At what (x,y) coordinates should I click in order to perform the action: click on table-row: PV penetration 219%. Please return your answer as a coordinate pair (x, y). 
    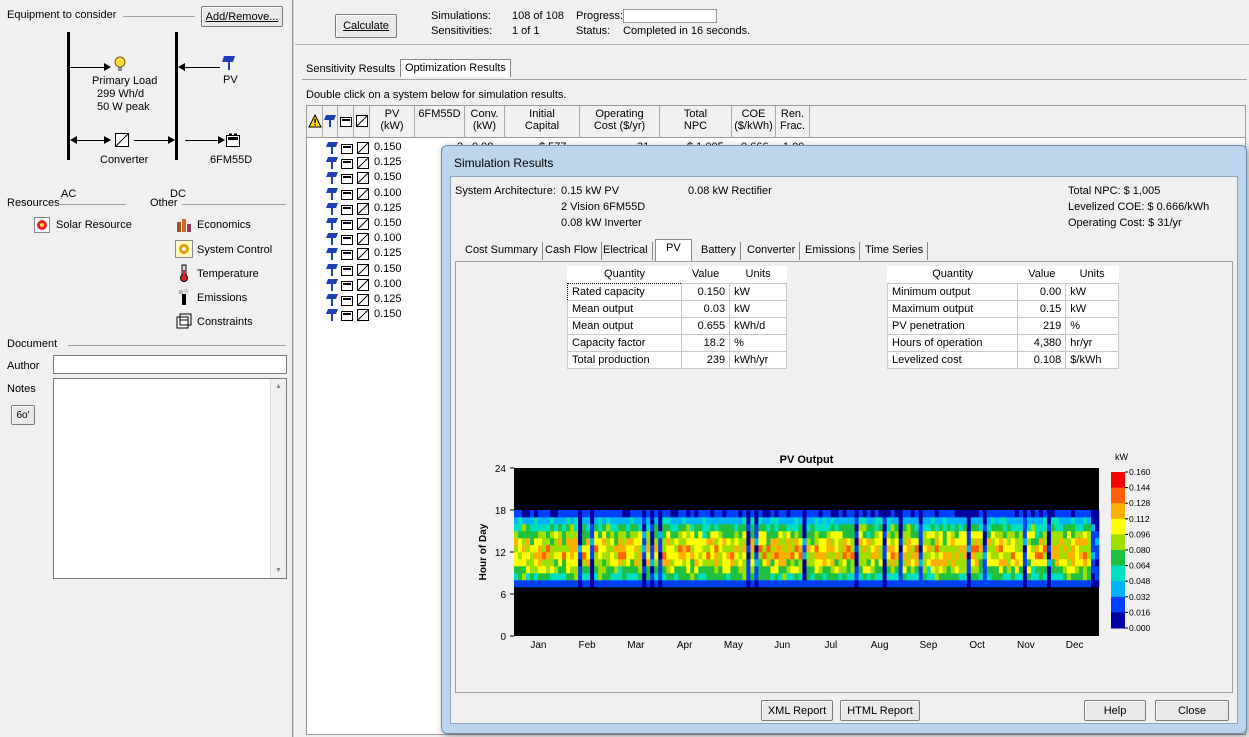
    Looking at the image, I should click on (1002, 325).